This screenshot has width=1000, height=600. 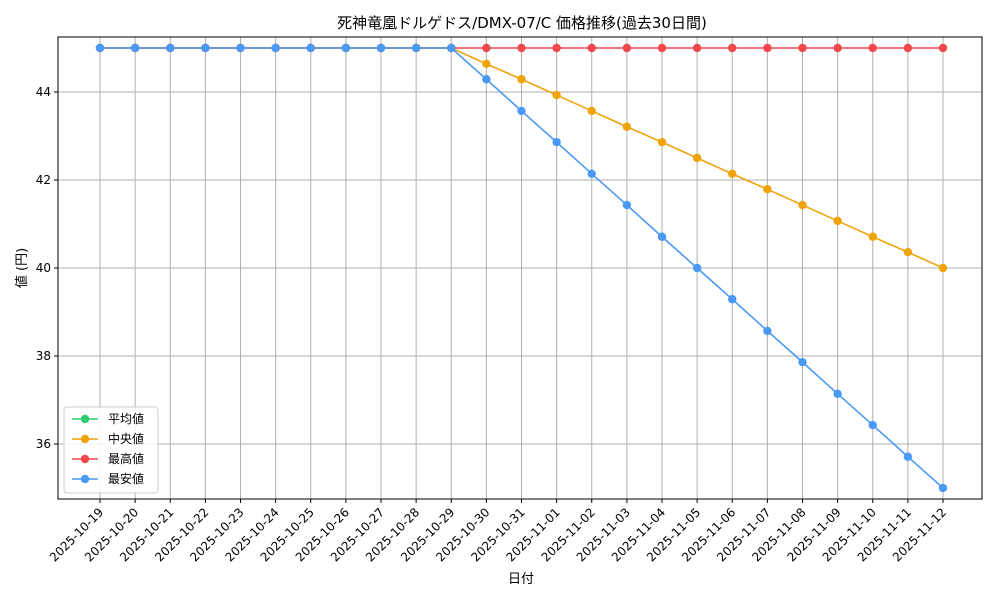 I want to click on legend-item: 最高値, so click(x=108, y=458).